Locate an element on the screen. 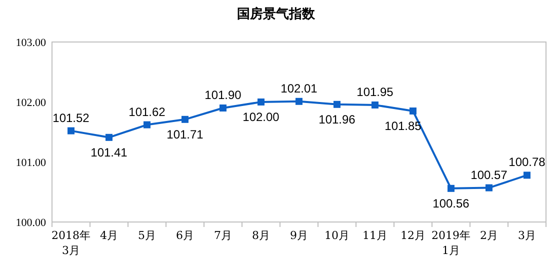 The image size is (552, 264). data-label: 101.41 is located at coordinates (109, 152).